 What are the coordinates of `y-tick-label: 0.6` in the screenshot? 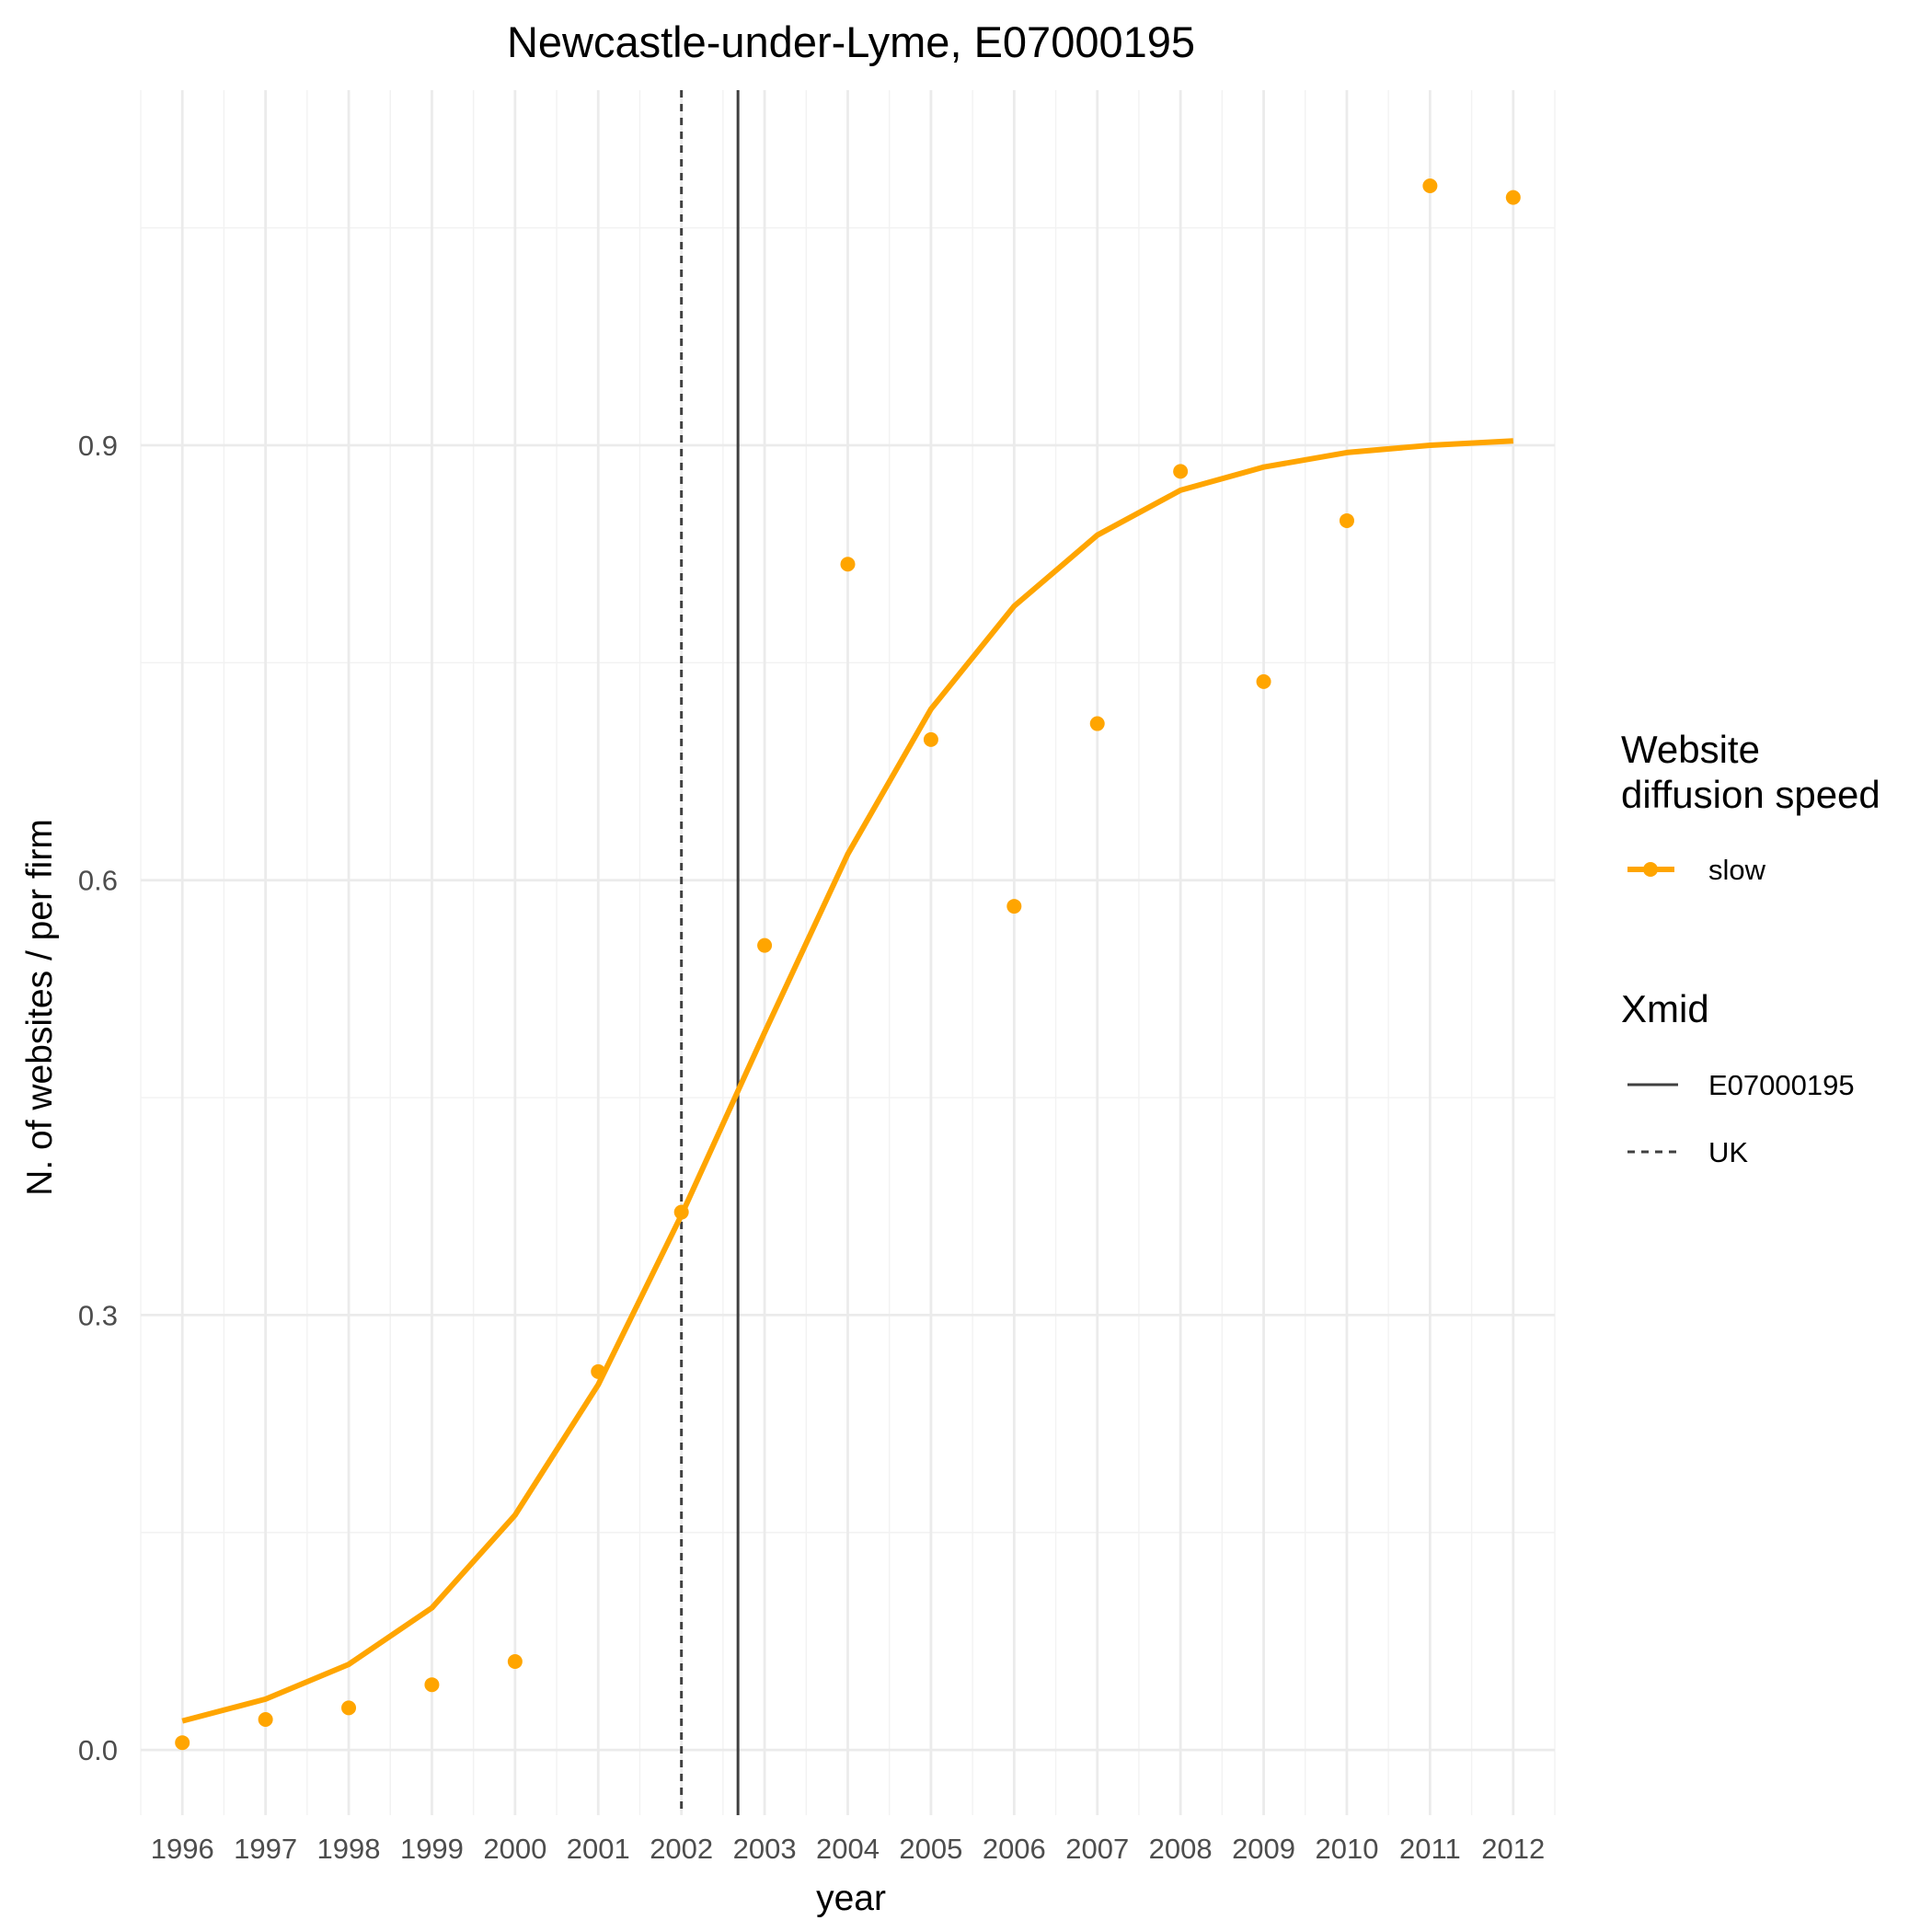 It's located at (98, 881).